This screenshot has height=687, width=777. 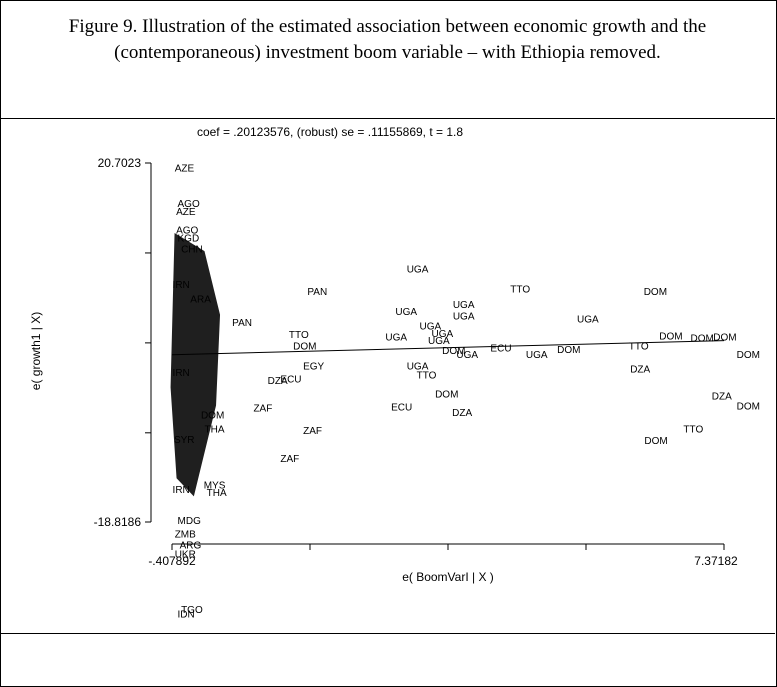 What do you see at coordinates (189, 239) in the screenshot?
I see `point-label: KGD` at bounding box center [189, 239].